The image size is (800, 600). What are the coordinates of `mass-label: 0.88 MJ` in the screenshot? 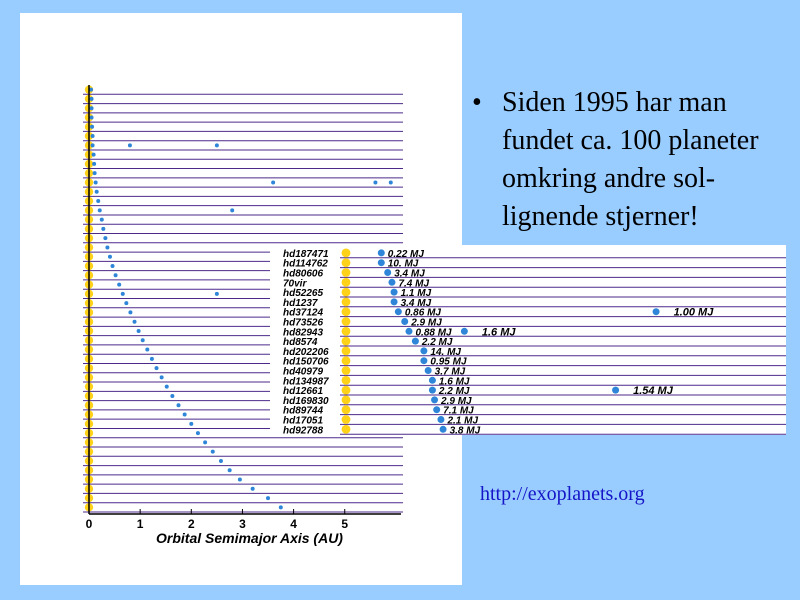 It's located at (433, 332).